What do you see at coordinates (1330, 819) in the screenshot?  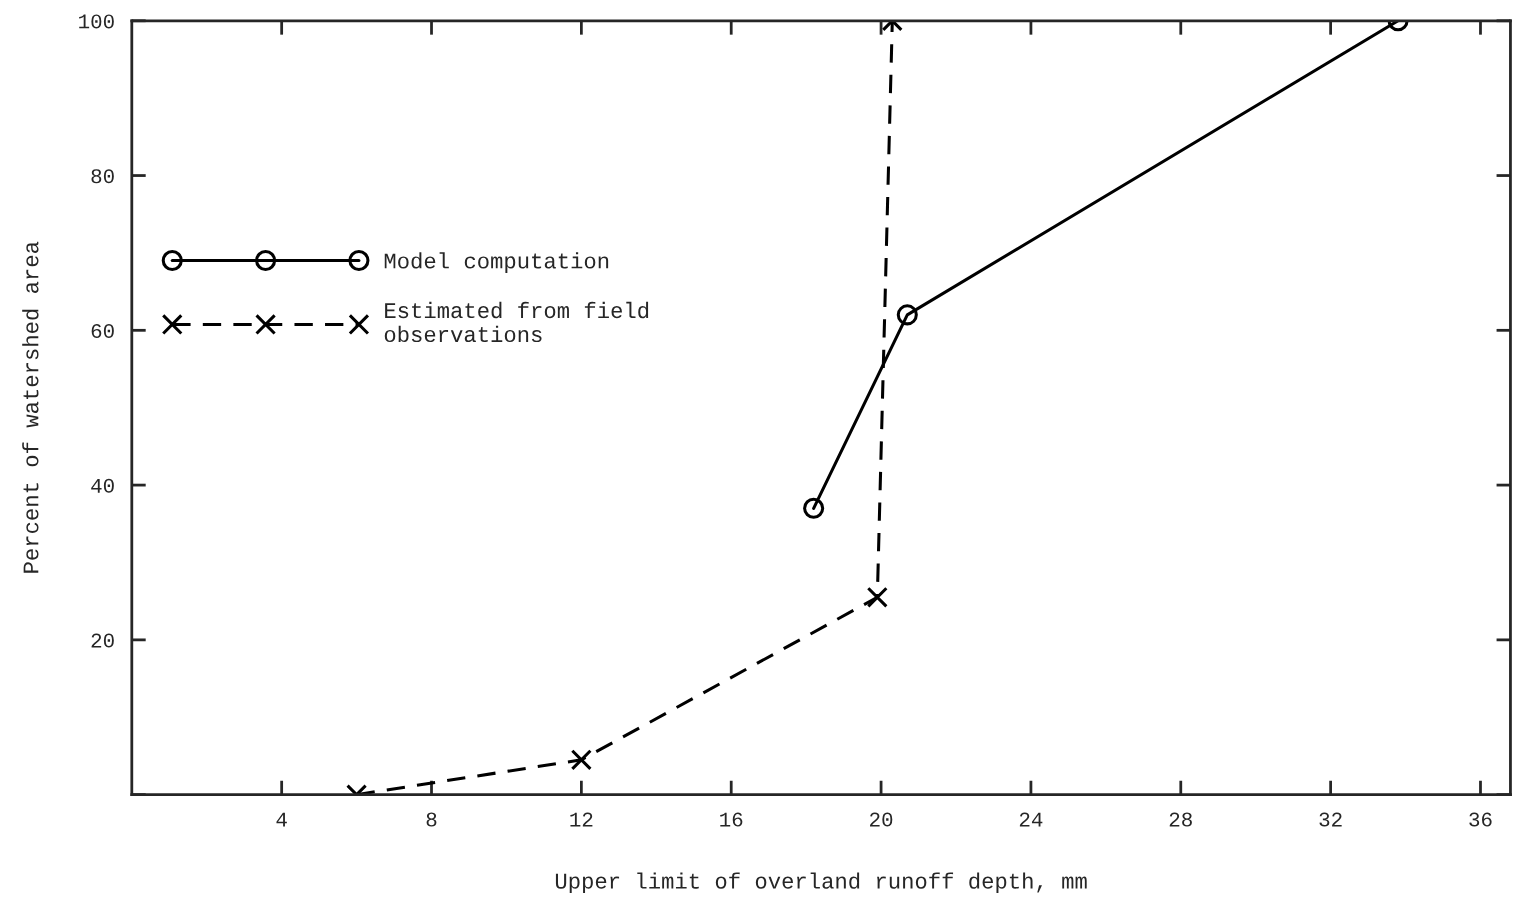 I see `x-tick-label: 32` at bounding box center [1330, 819].